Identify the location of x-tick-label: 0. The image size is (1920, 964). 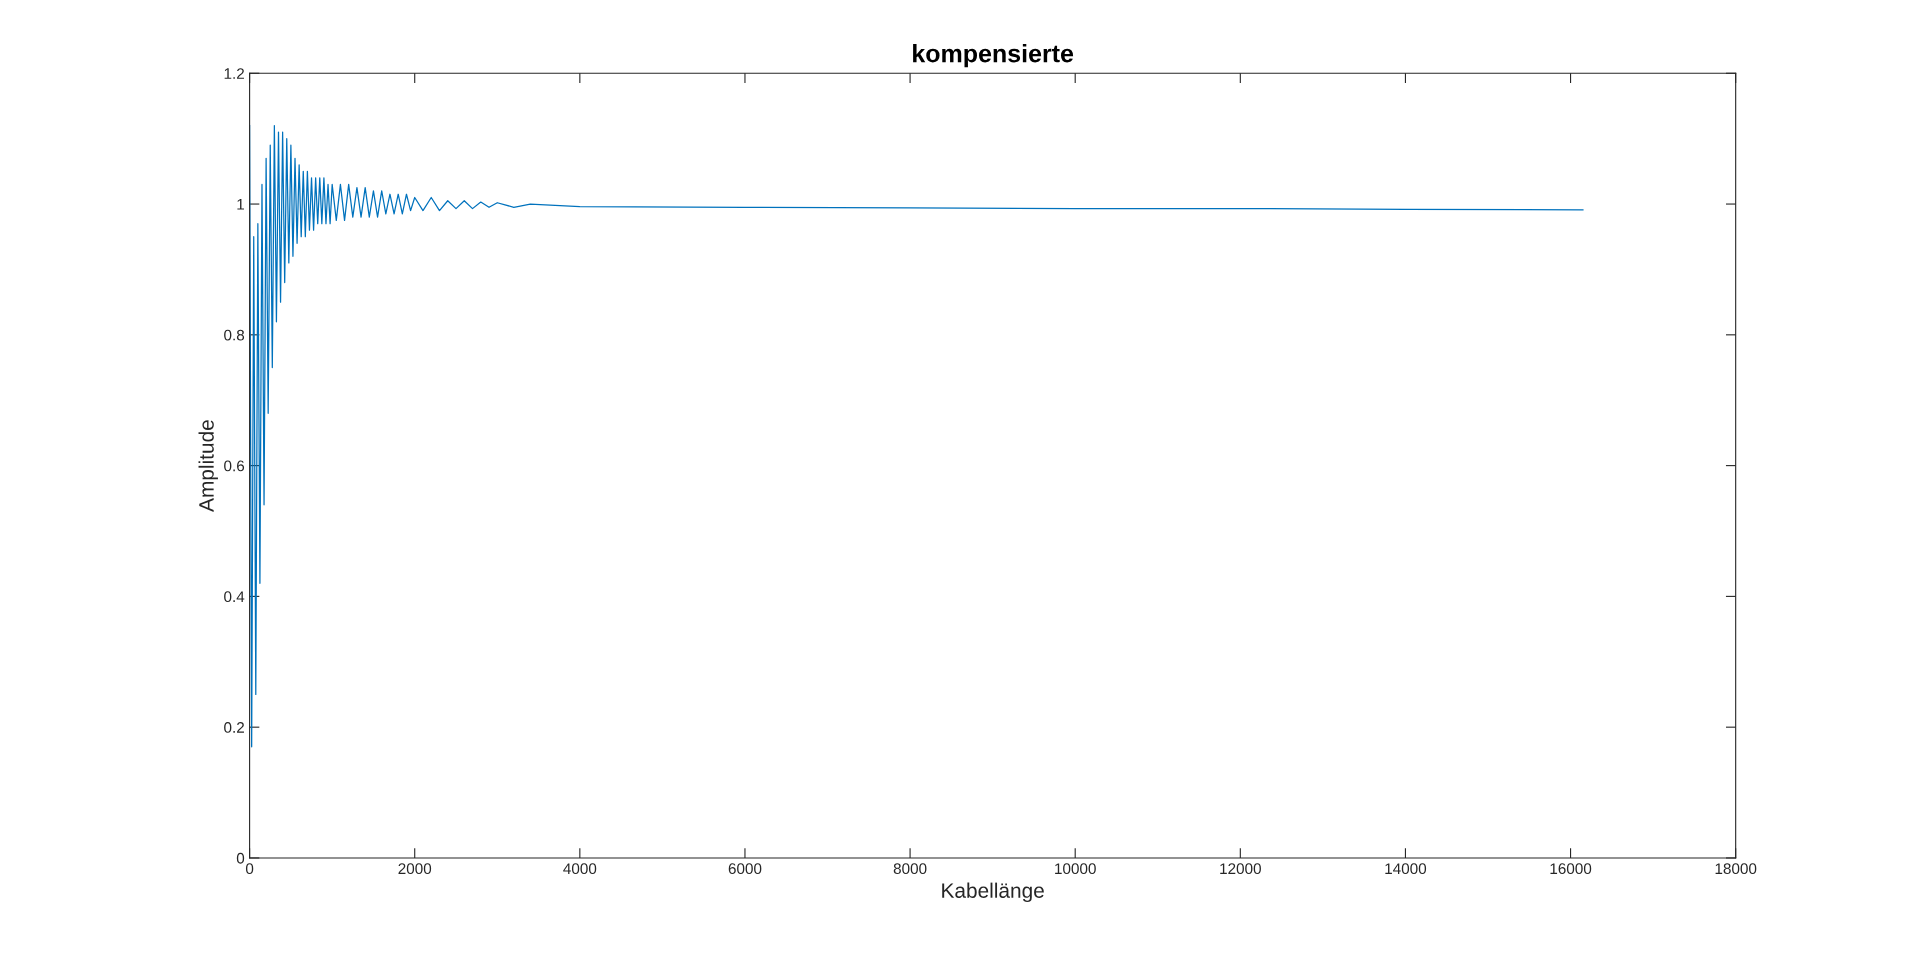
(249, 869).